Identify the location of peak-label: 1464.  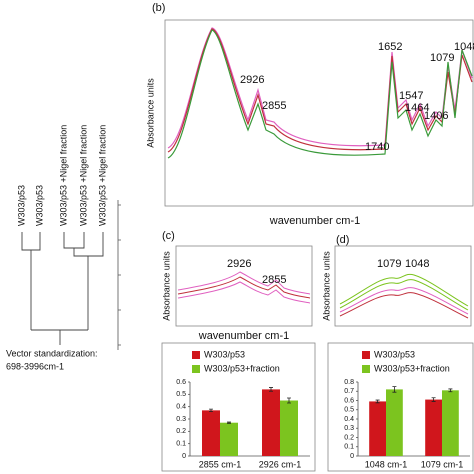
(417, 108).